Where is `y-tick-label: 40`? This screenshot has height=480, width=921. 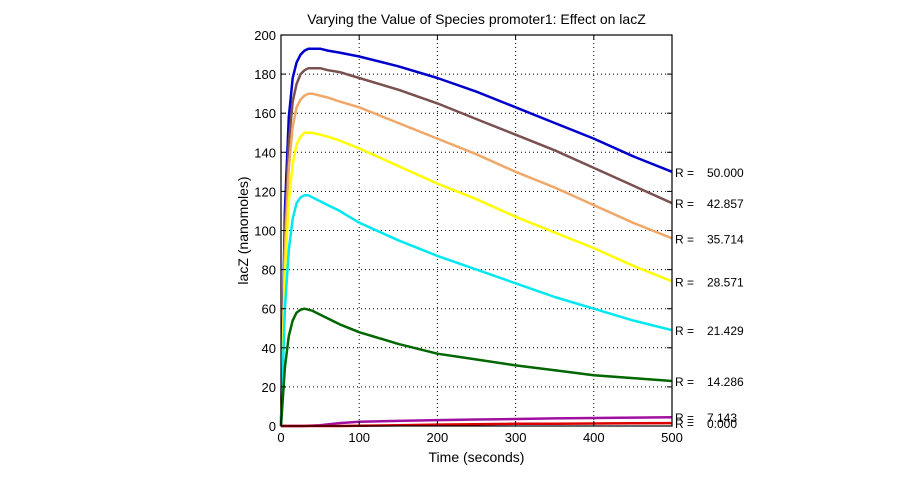 y-tick-label: 40 is located at coordinates (269, 348).